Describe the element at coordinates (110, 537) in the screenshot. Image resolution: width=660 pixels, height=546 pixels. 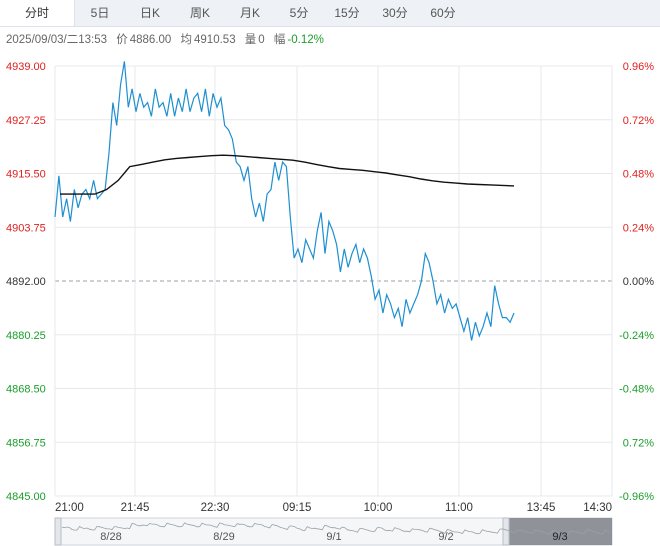
I see `mini-date-label: 8/28` at that location.